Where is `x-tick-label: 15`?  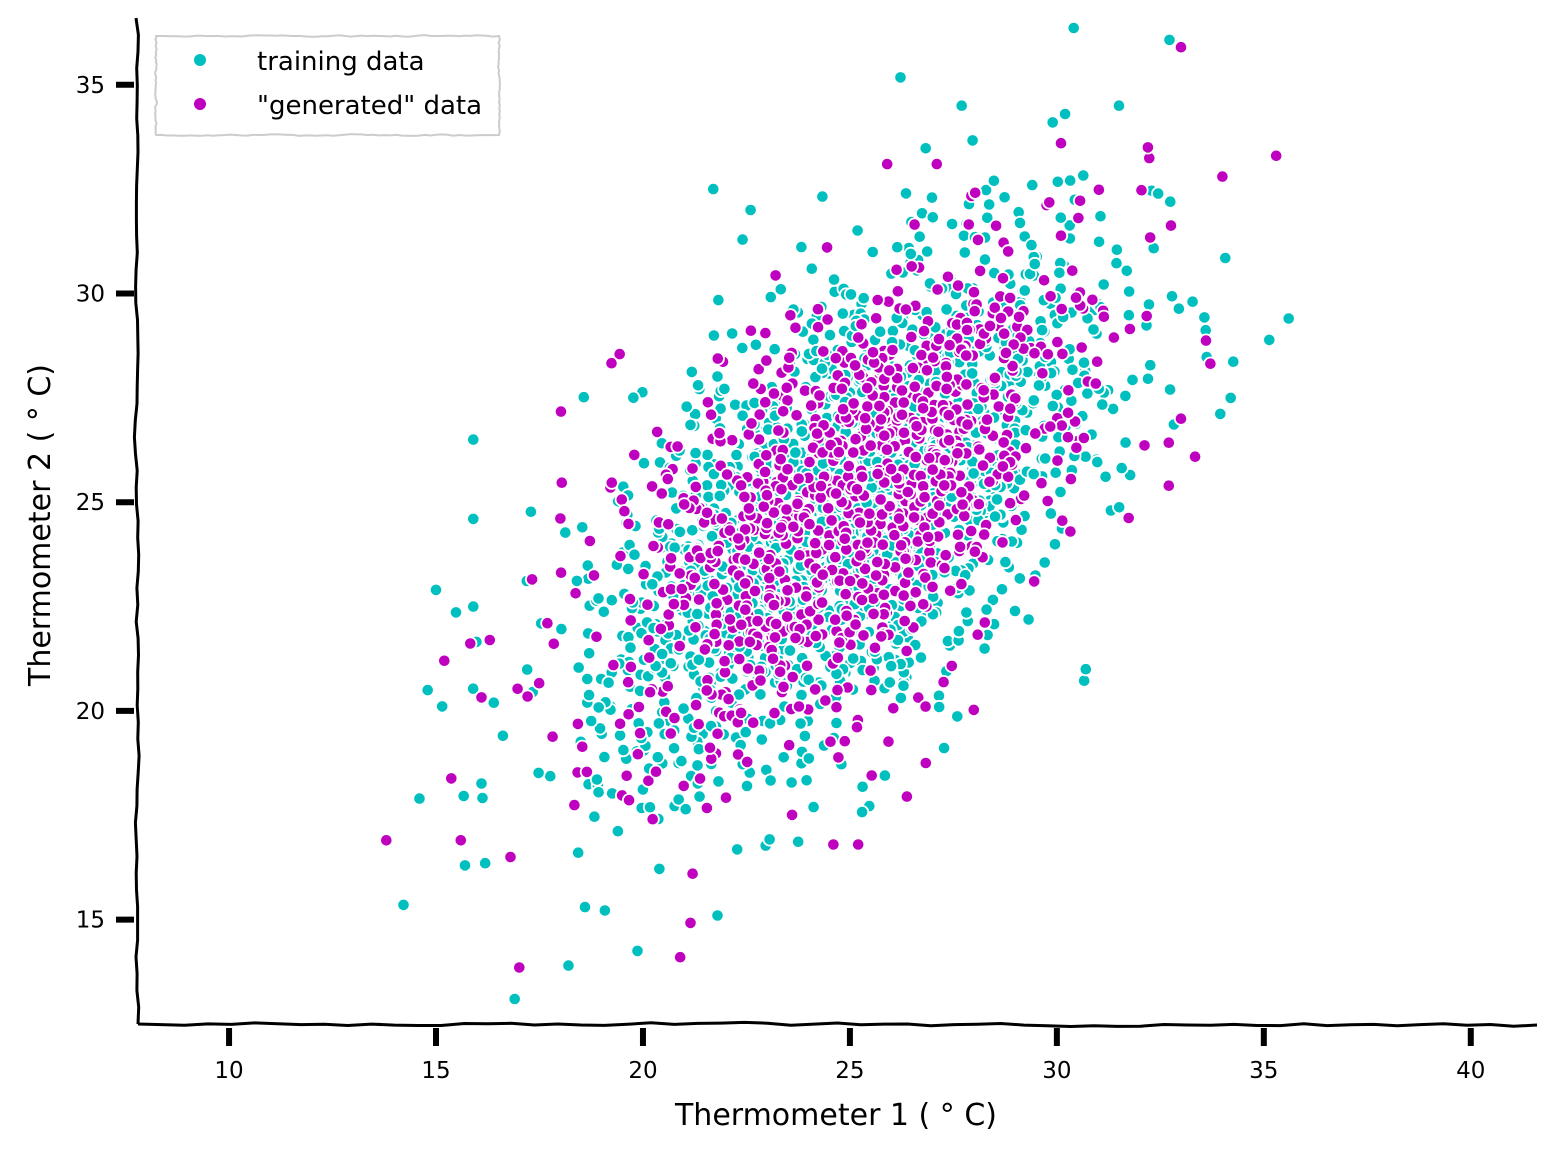 x-tick-label: 15 is located at coordinates (435, 1071).